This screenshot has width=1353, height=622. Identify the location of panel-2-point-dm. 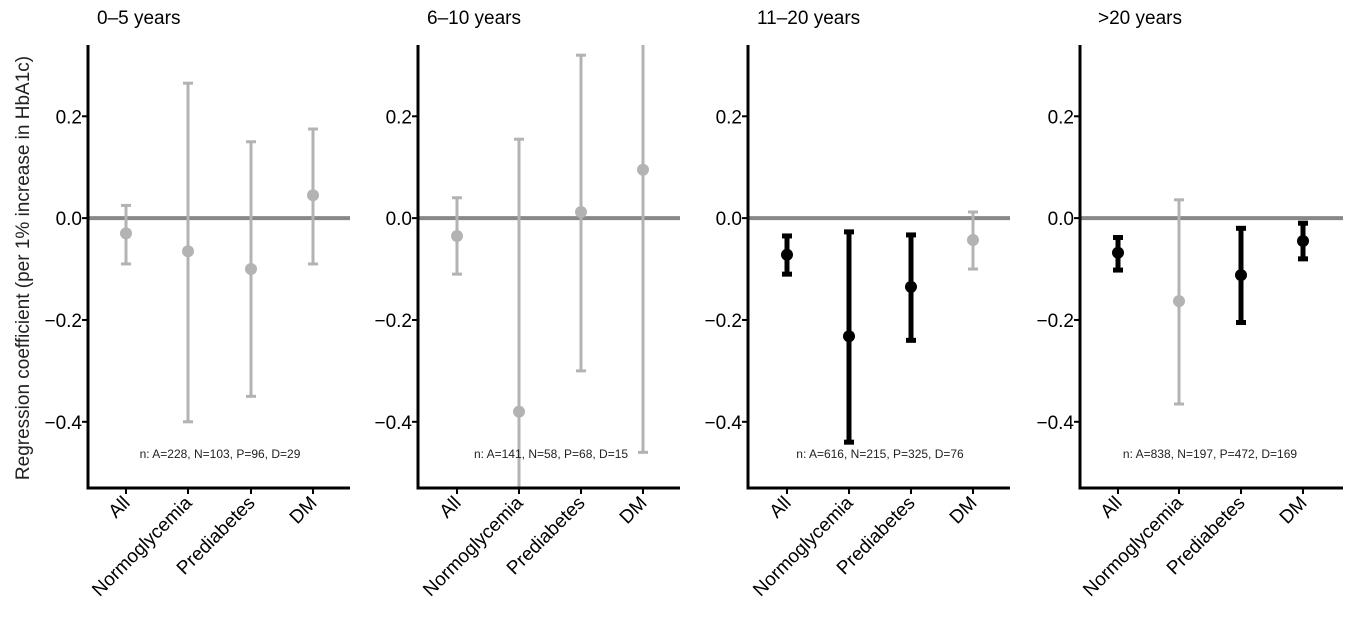
(643, 169).